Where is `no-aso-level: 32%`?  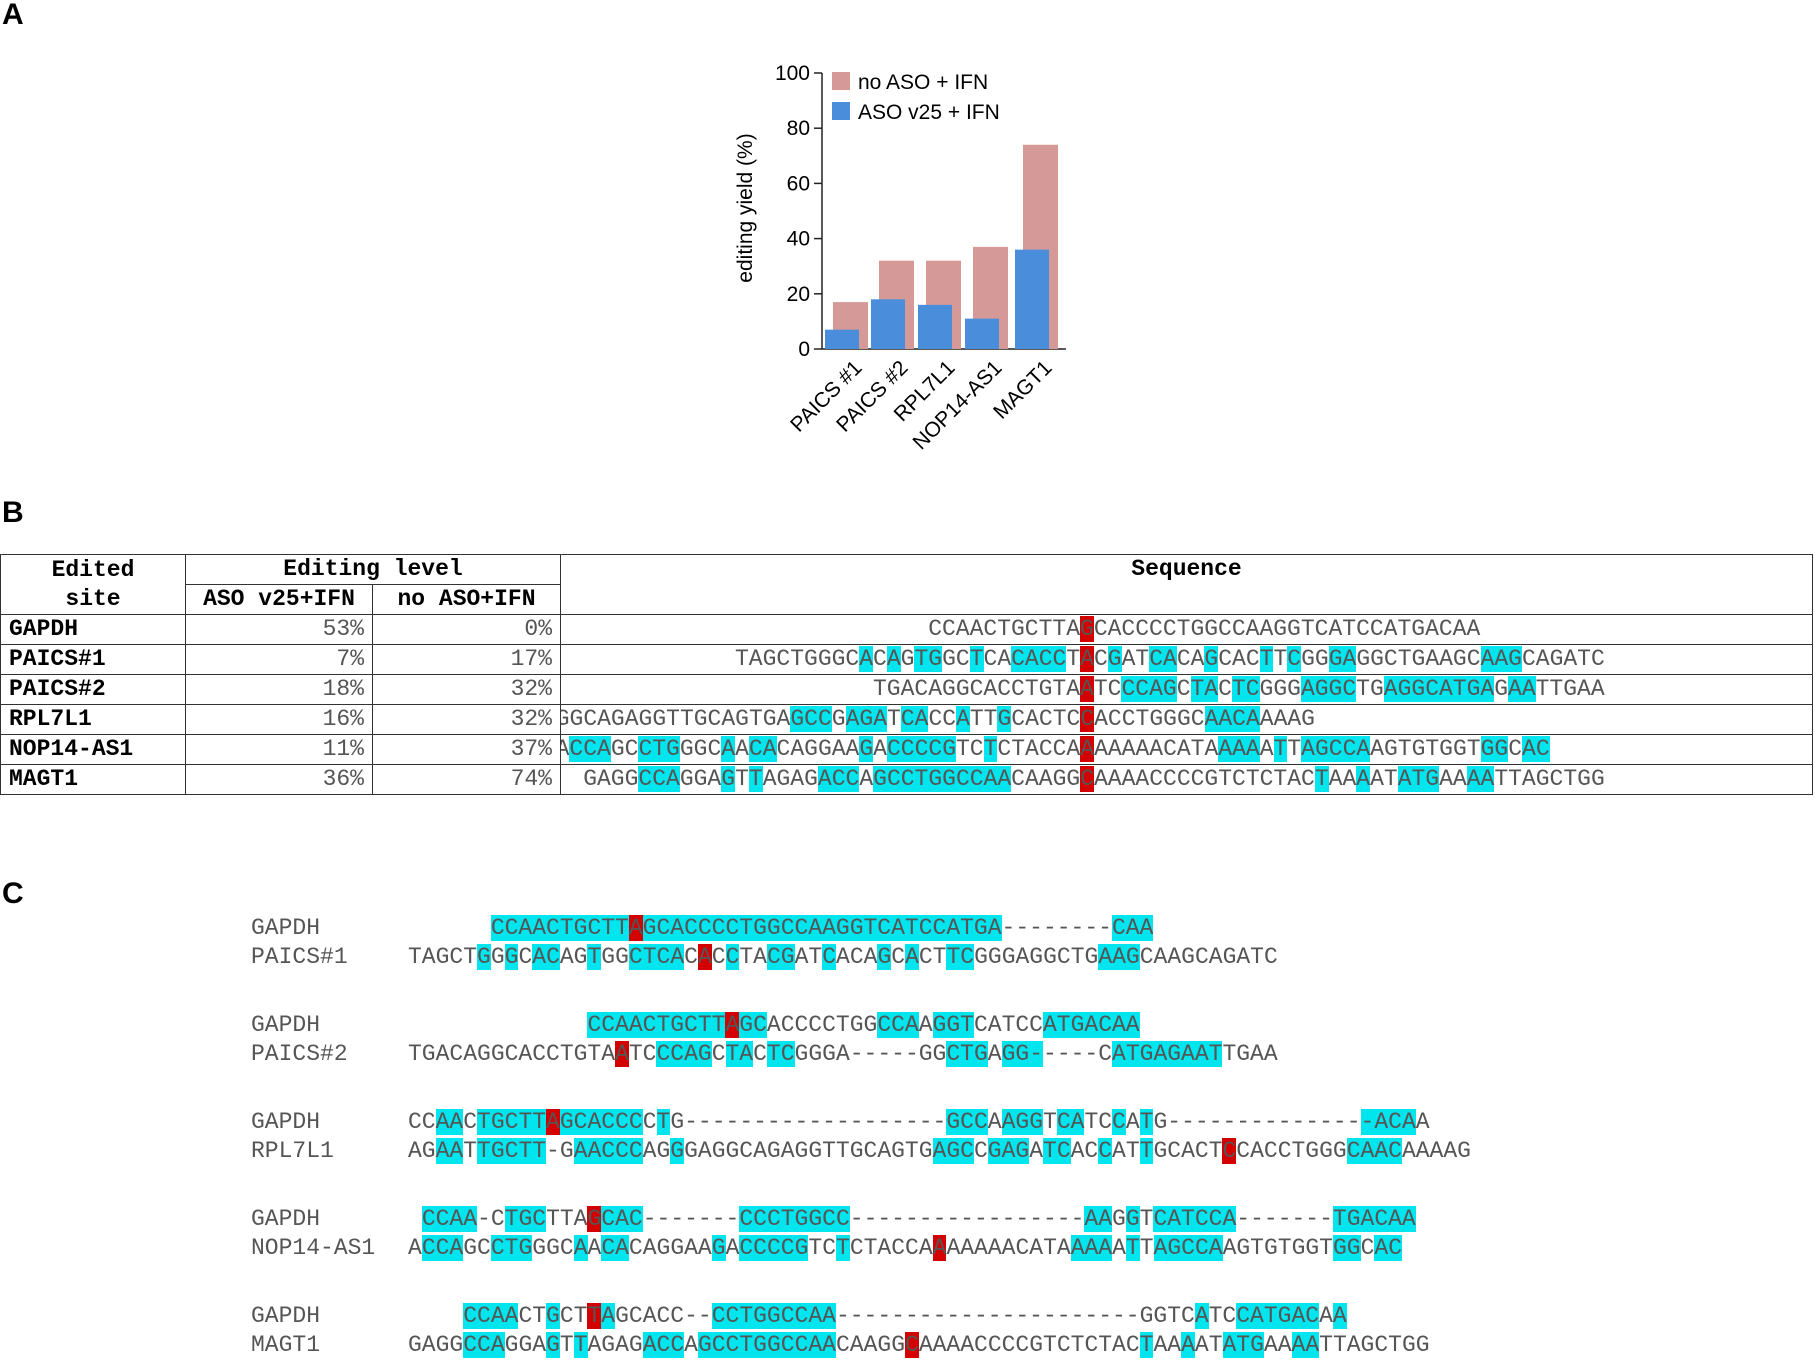
no-aso-level: 32% is located at coordinates (466, 719).